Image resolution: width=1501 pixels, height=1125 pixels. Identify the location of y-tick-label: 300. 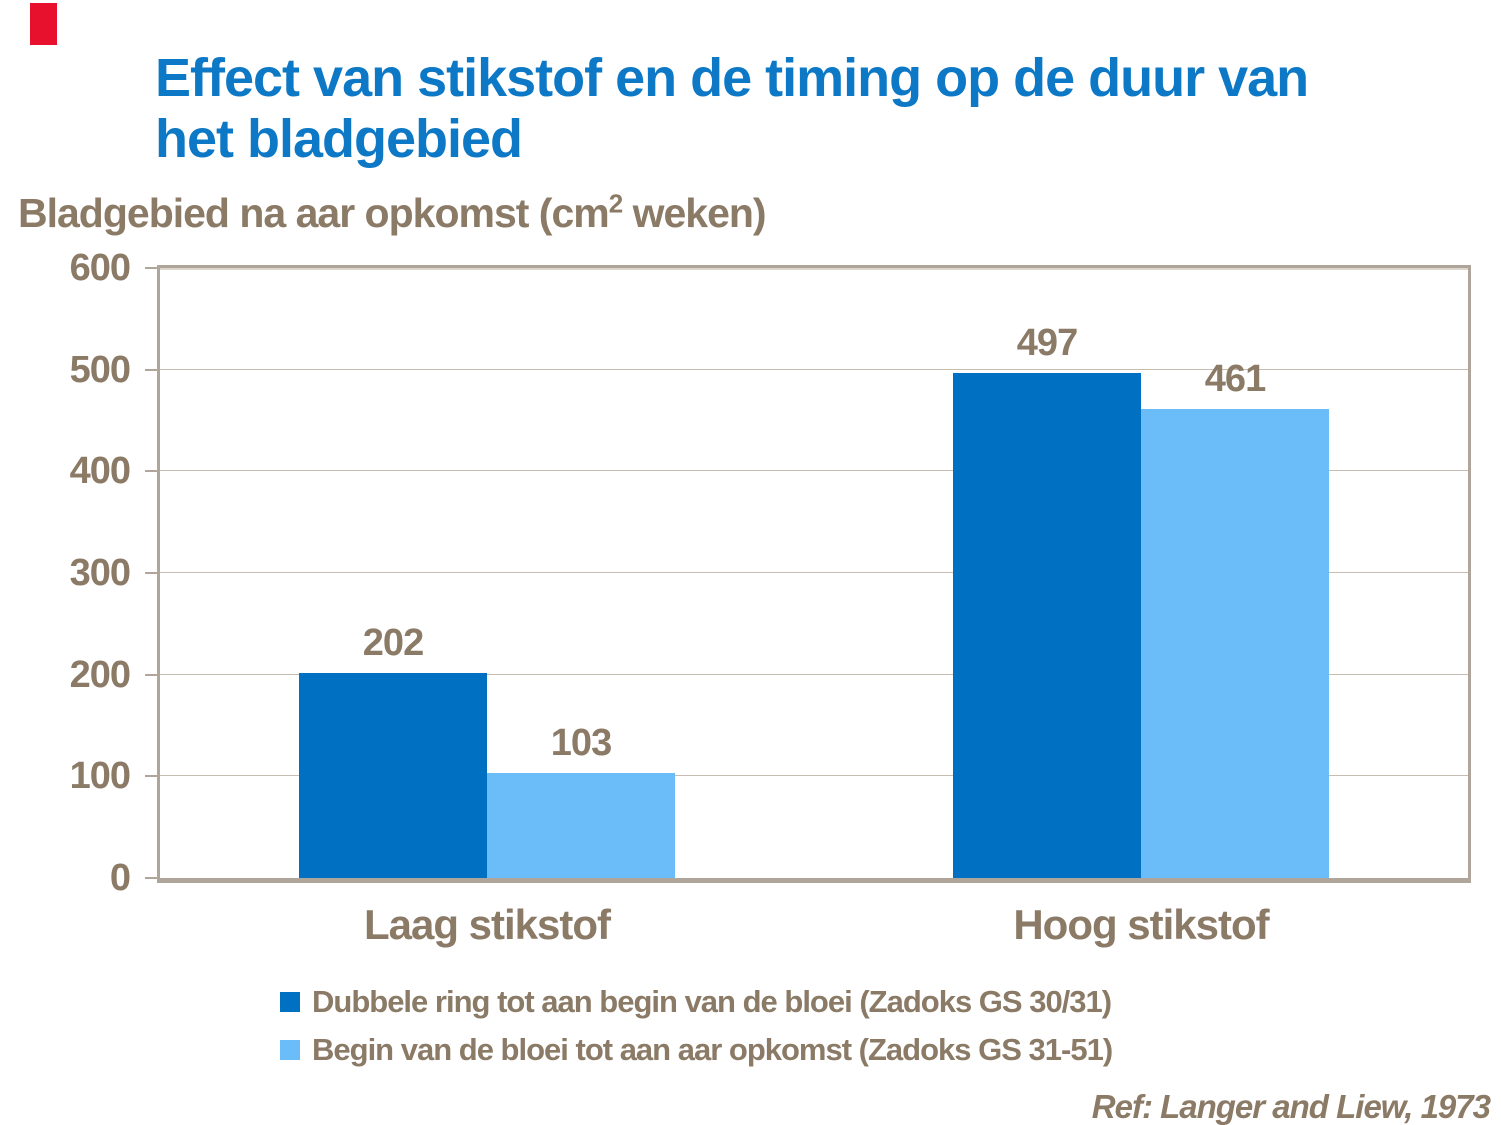
(100, 573).